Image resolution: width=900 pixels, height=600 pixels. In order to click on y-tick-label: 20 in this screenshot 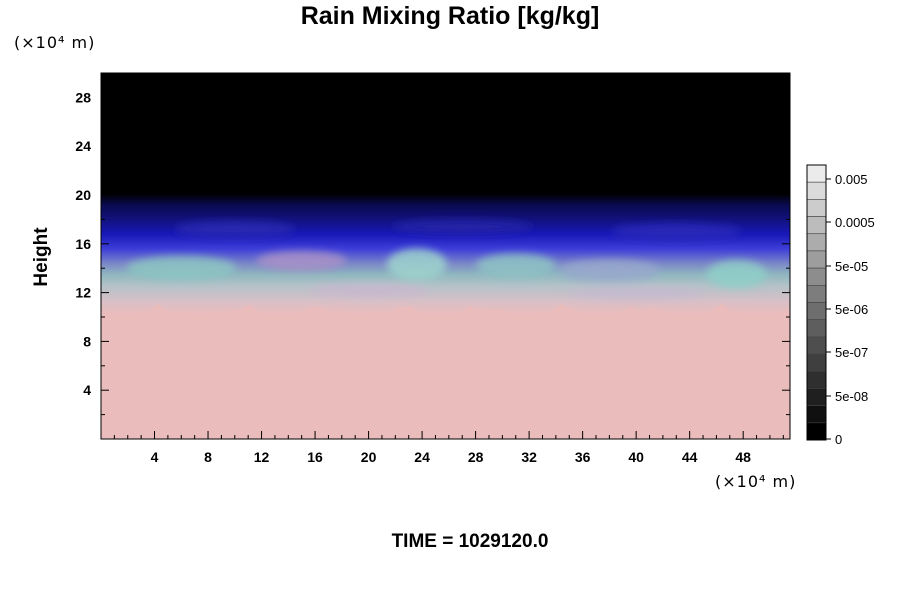, I will do `click(83, 195)`.